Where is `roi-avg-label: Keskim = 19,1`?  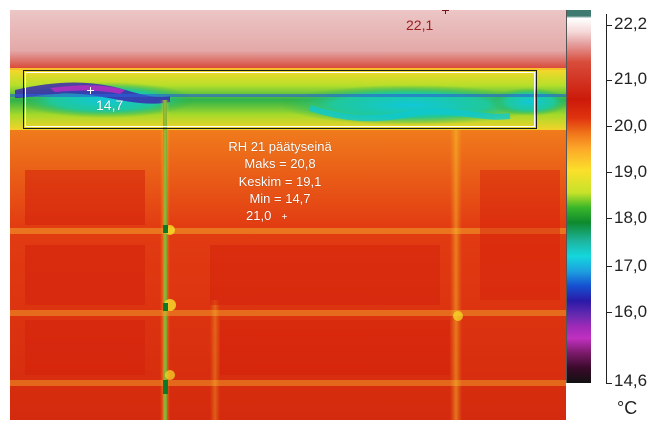
roi-avg-label: Keskim = 19,1 is located at coordinates (280, 181).